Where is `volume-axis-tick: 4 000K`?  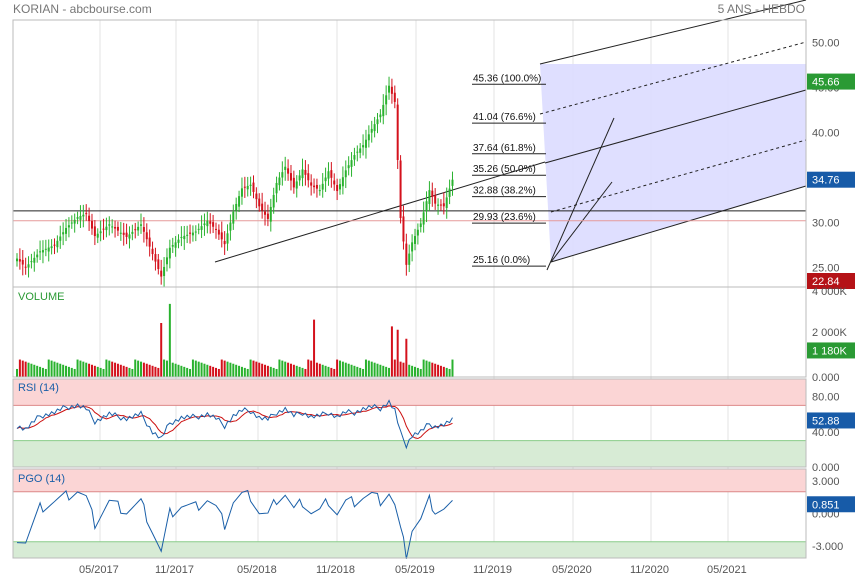
volume-axis-tick: 4 000K is located at coordinates (830, 292).